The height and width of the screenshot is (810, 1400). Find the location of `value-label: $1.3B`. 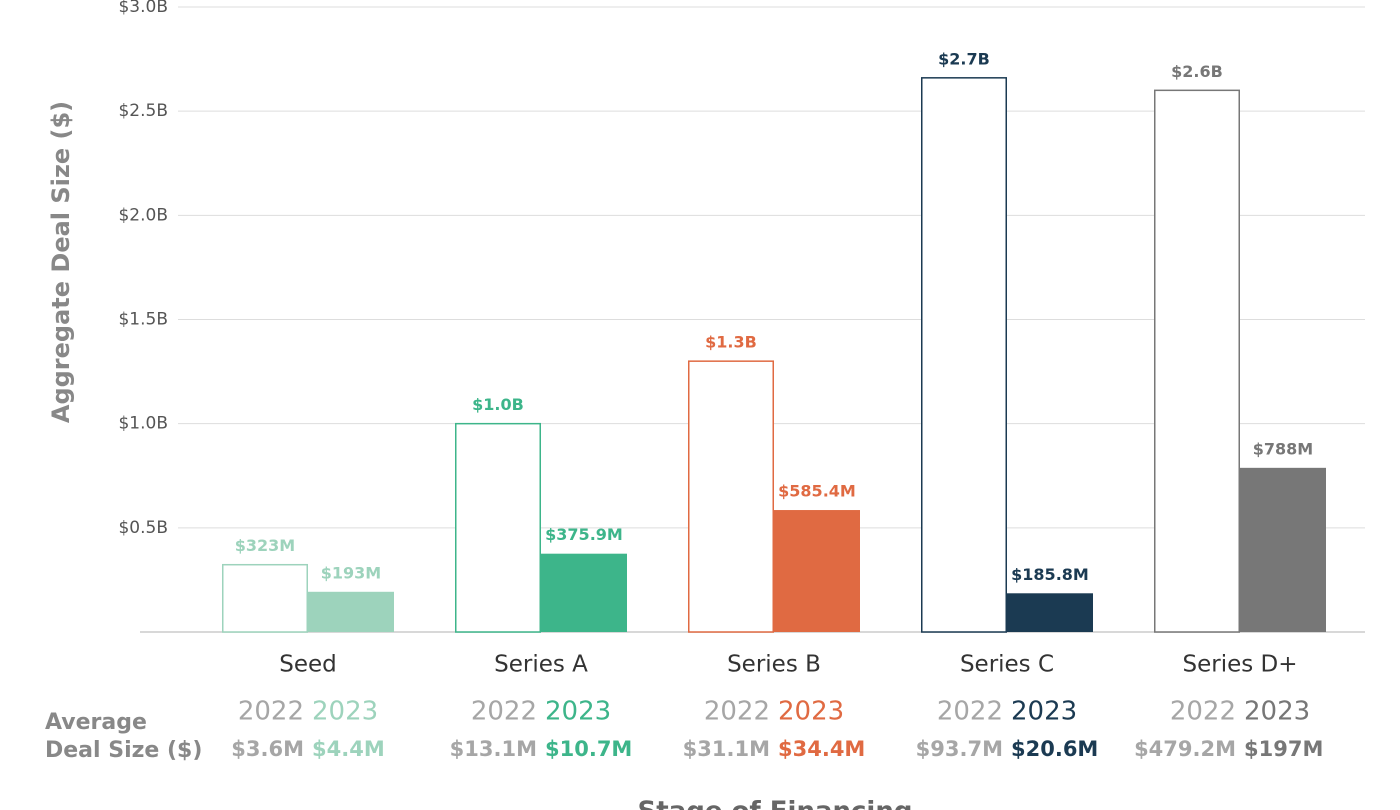

value-label: $1.3B is located at coordinates (731, 342).